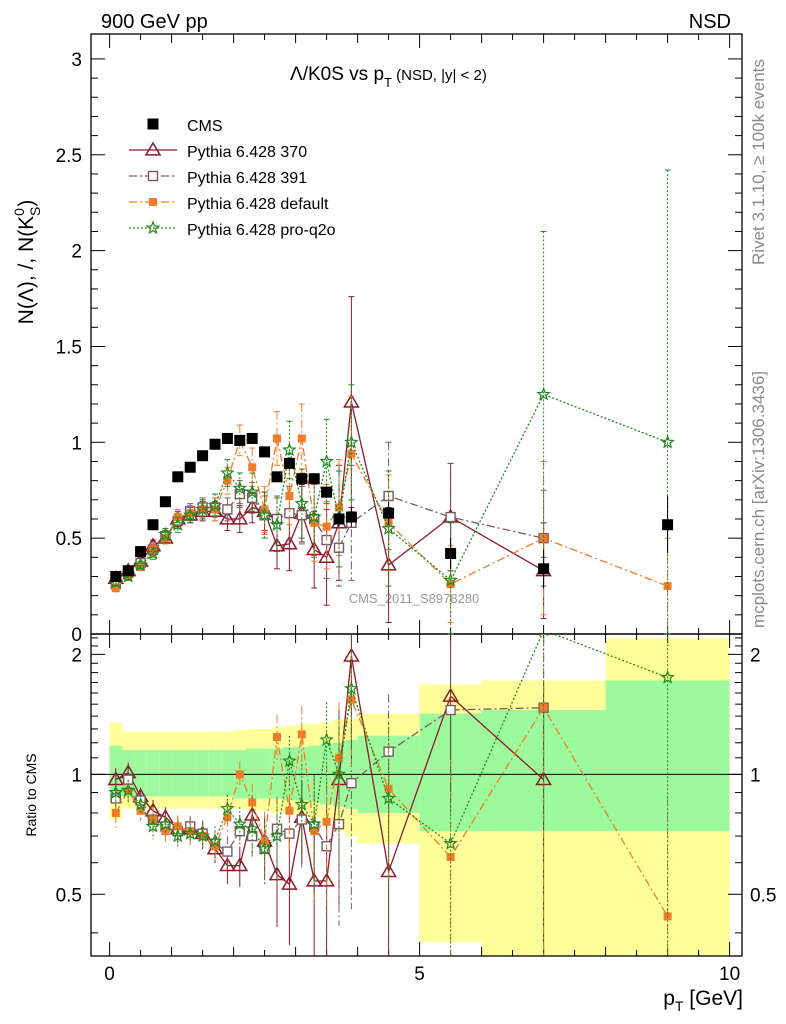  Describe the element at coordinates (450, 517) in the screenshot. I see `data-point-p391` at that location.